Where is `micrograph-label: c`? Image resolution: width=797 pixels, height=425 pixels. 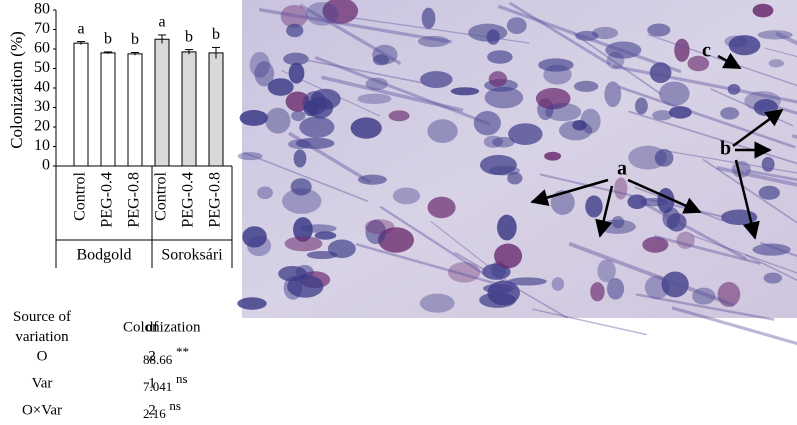 micrograph-label: c is located at coordinates (706, 51).